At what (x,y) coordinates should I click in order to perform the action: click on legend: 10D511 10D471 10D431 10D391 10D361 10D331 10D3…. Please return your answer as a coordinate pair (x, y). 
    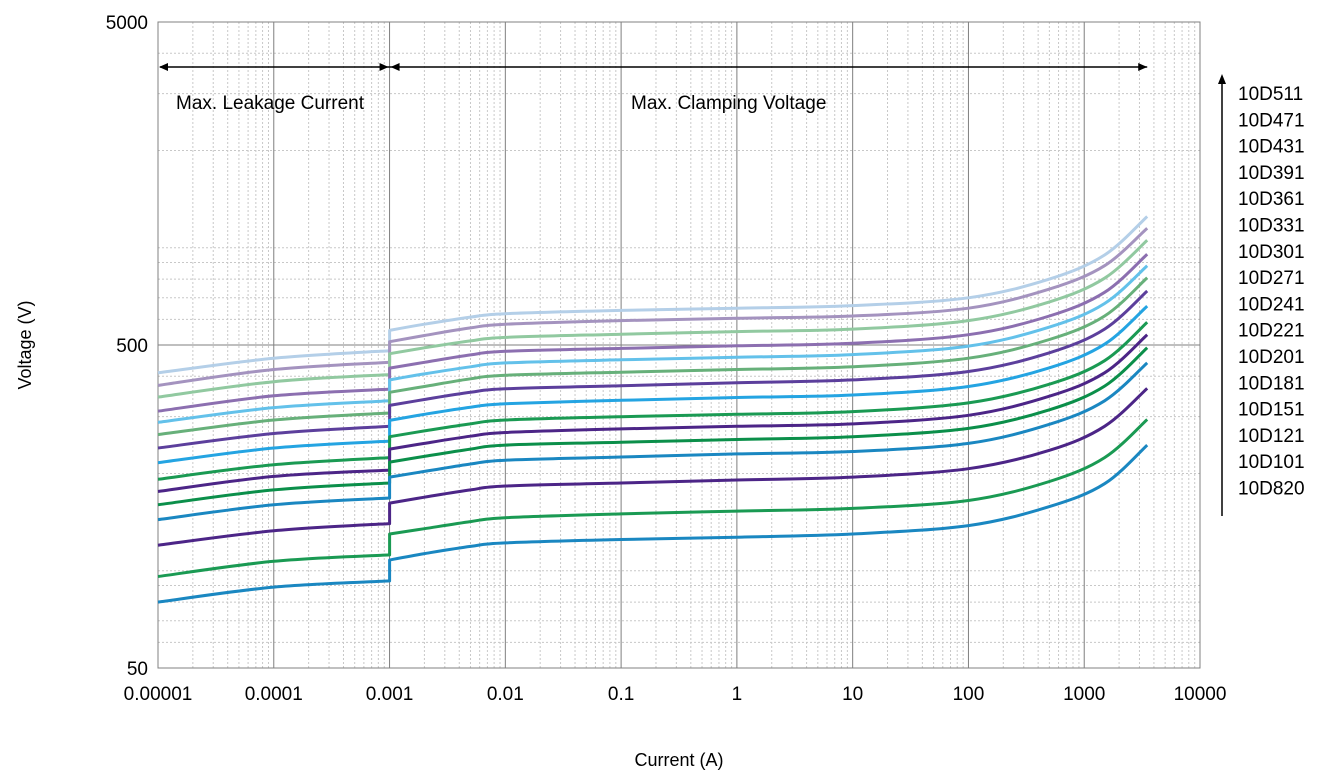
    Looking at the image, I should click on (1271, 292).